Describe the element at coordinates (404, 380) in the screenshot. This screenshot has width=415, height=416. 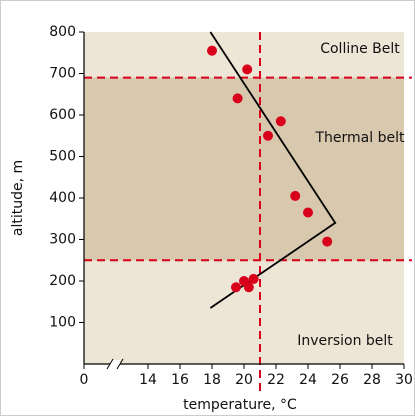
I see `x-tick-label: 30` at that location.